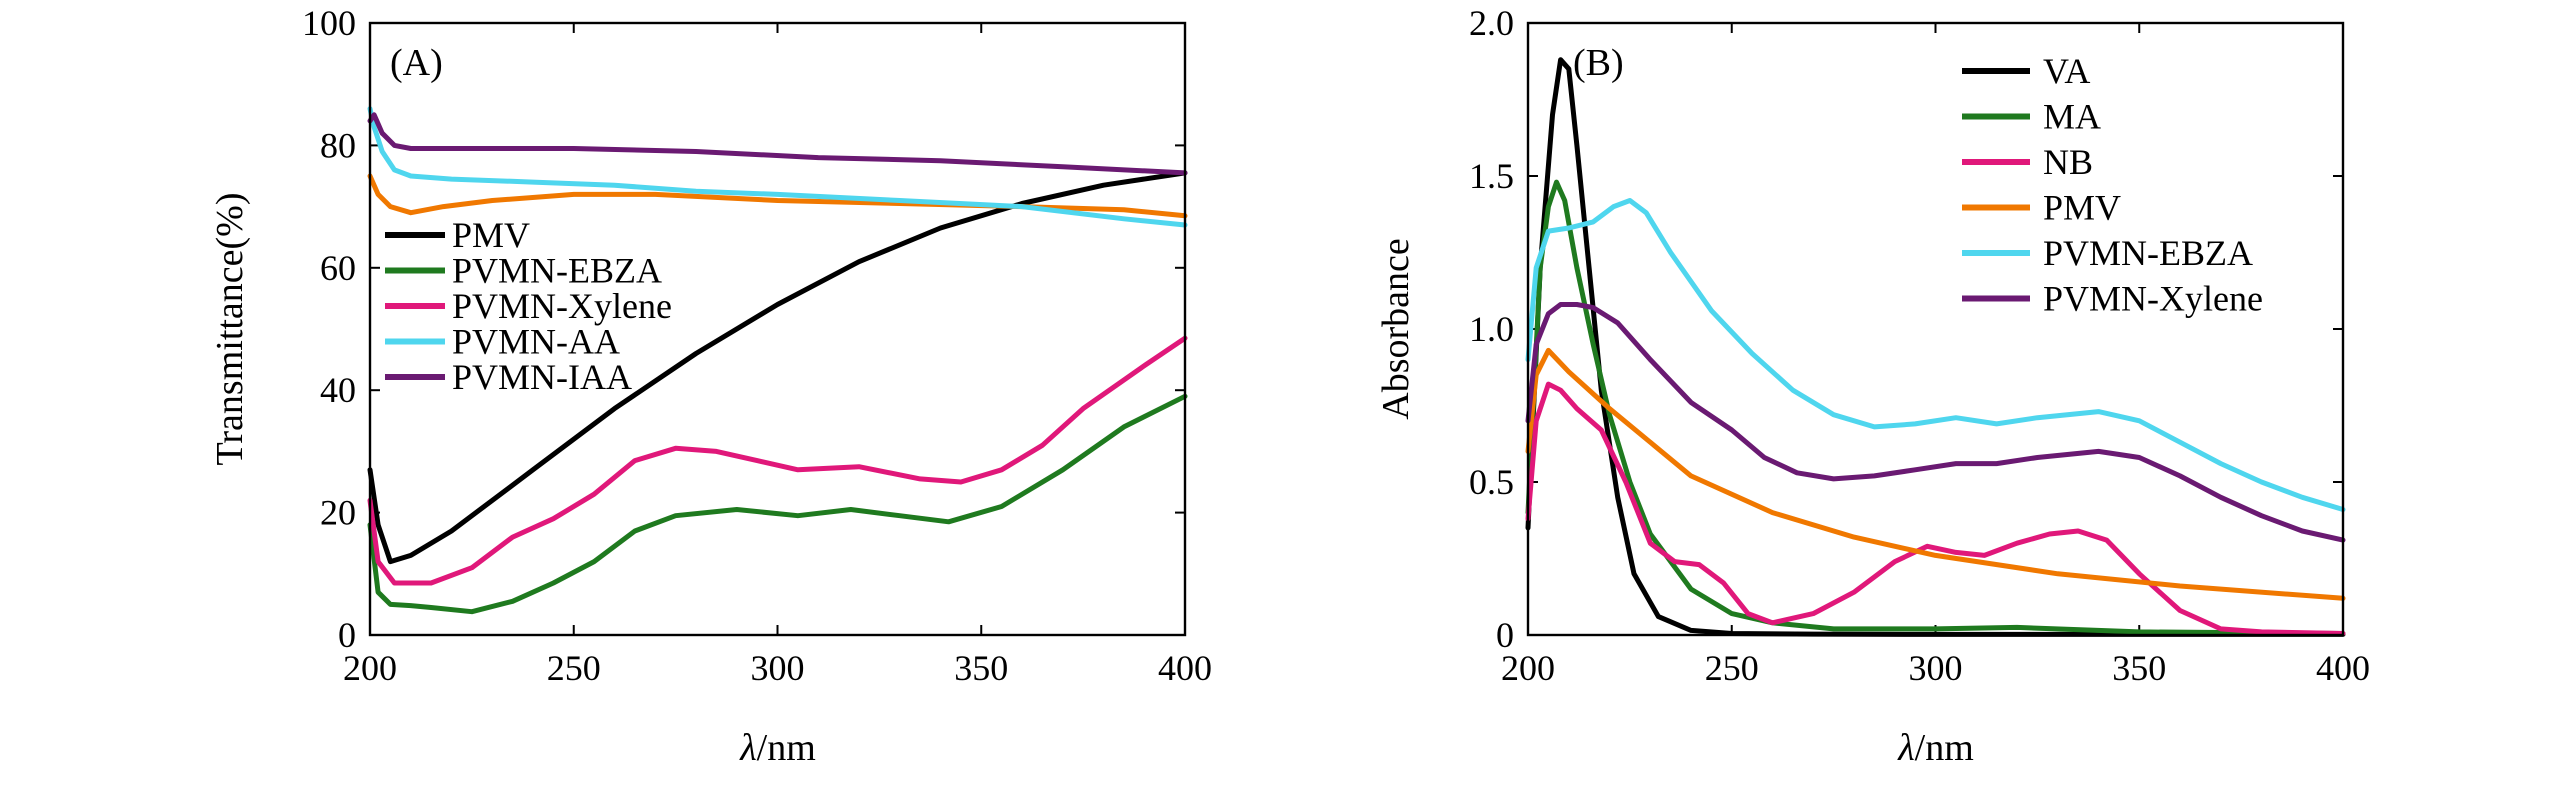 The image size is (2567, 787). What do you see at coordinates (777, 144) in the screenshot?
I see `panel-a-series-pvmn-iaa` at bounding box center [777, 144].